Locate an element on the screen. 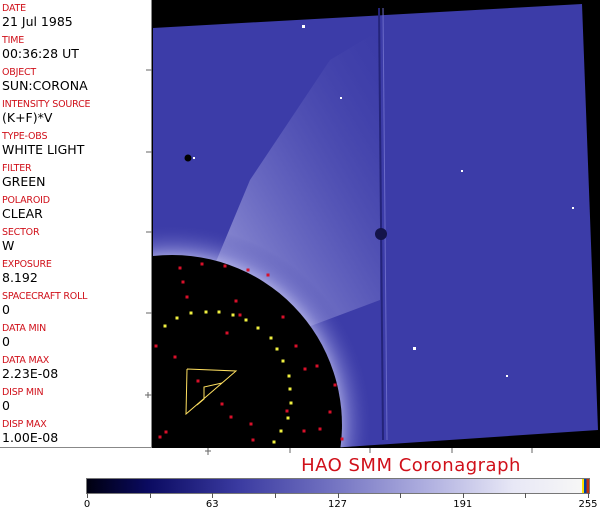 The image size is (600, 512). occulter-pylon is located at coordinates (381, 224).